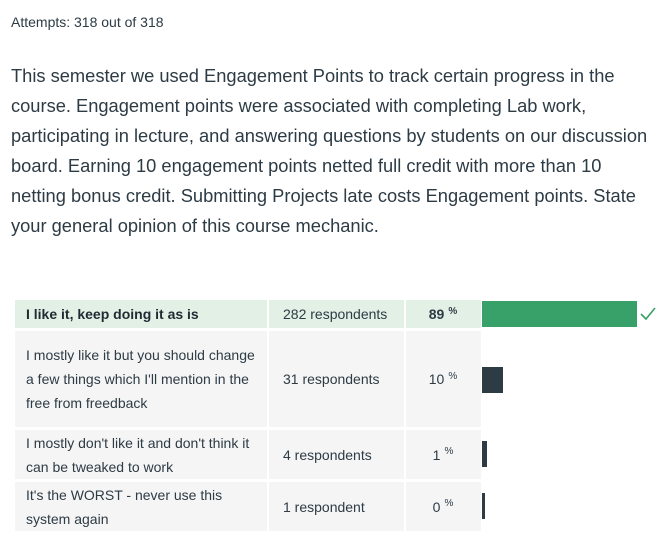 The height and width of the screenshot is (550, 671). I want to click on answer-text: I like it, keep doing it as is, so click(141, 314).